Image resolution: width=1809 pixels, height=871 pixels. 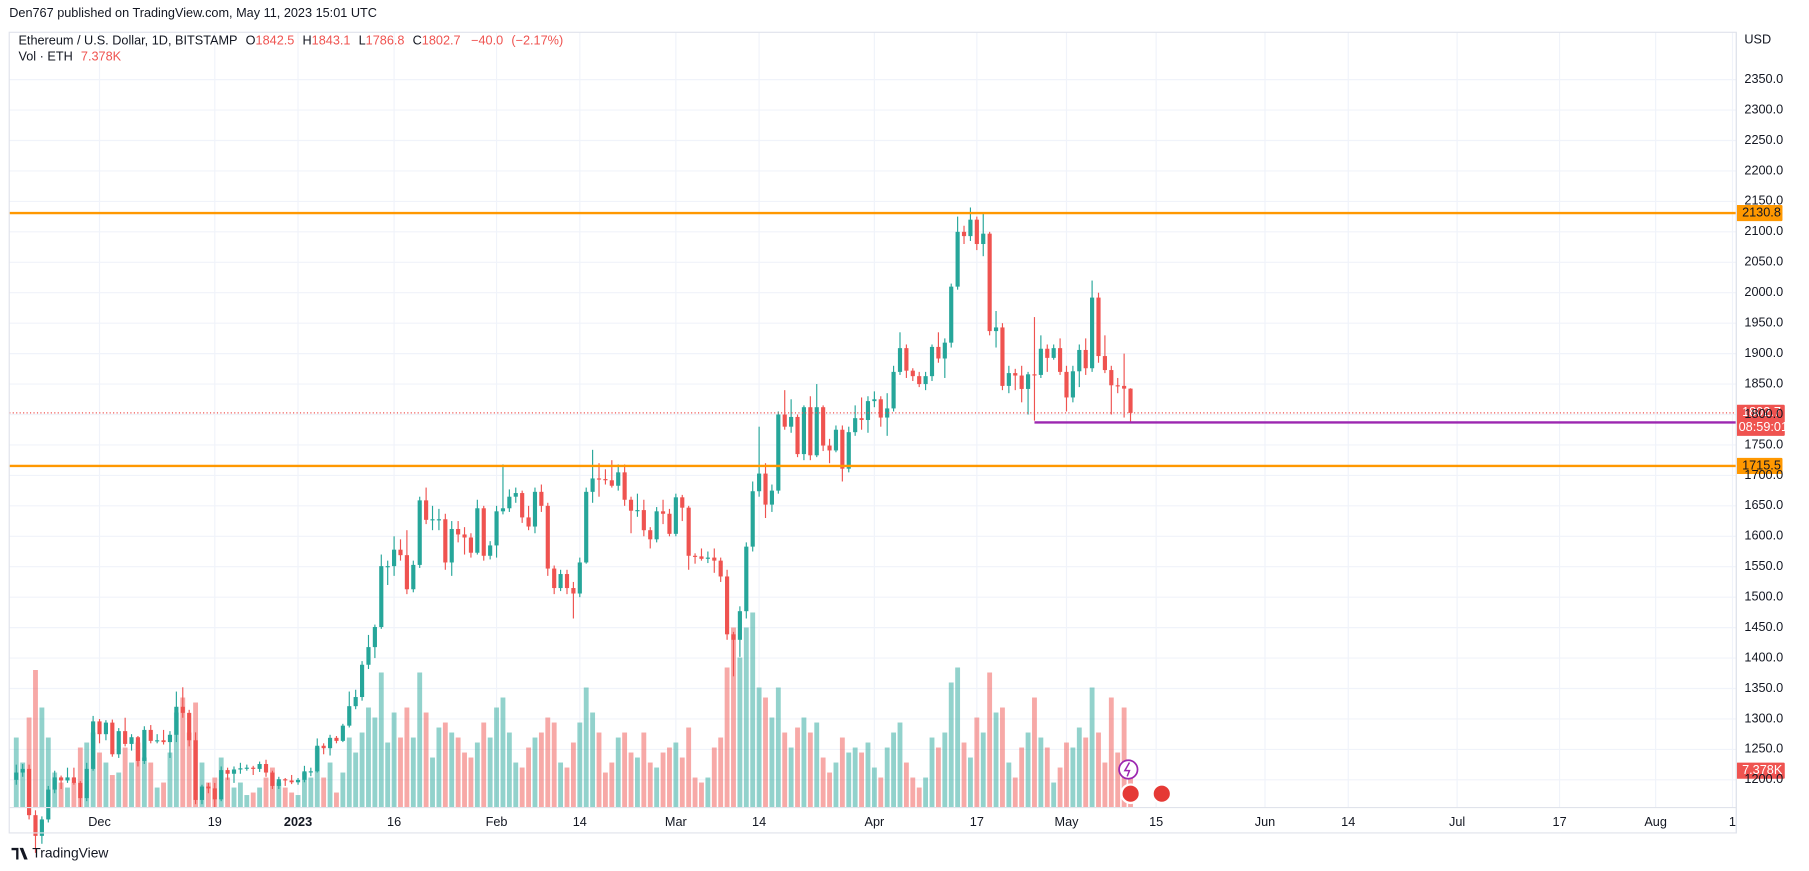 What do you see at coordinates (1757, 40) in the screenshot?
I see `currency: USD` at bounding box center [1757, 40].